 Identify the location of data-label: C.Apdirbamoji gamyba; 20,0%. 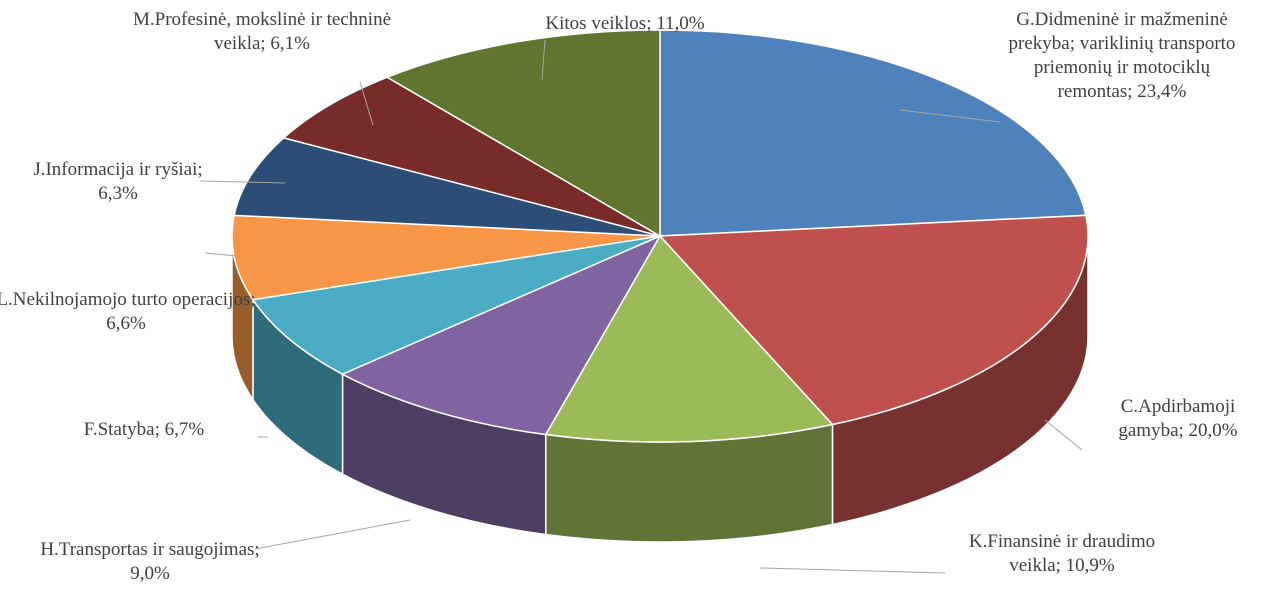
(1178, 418).